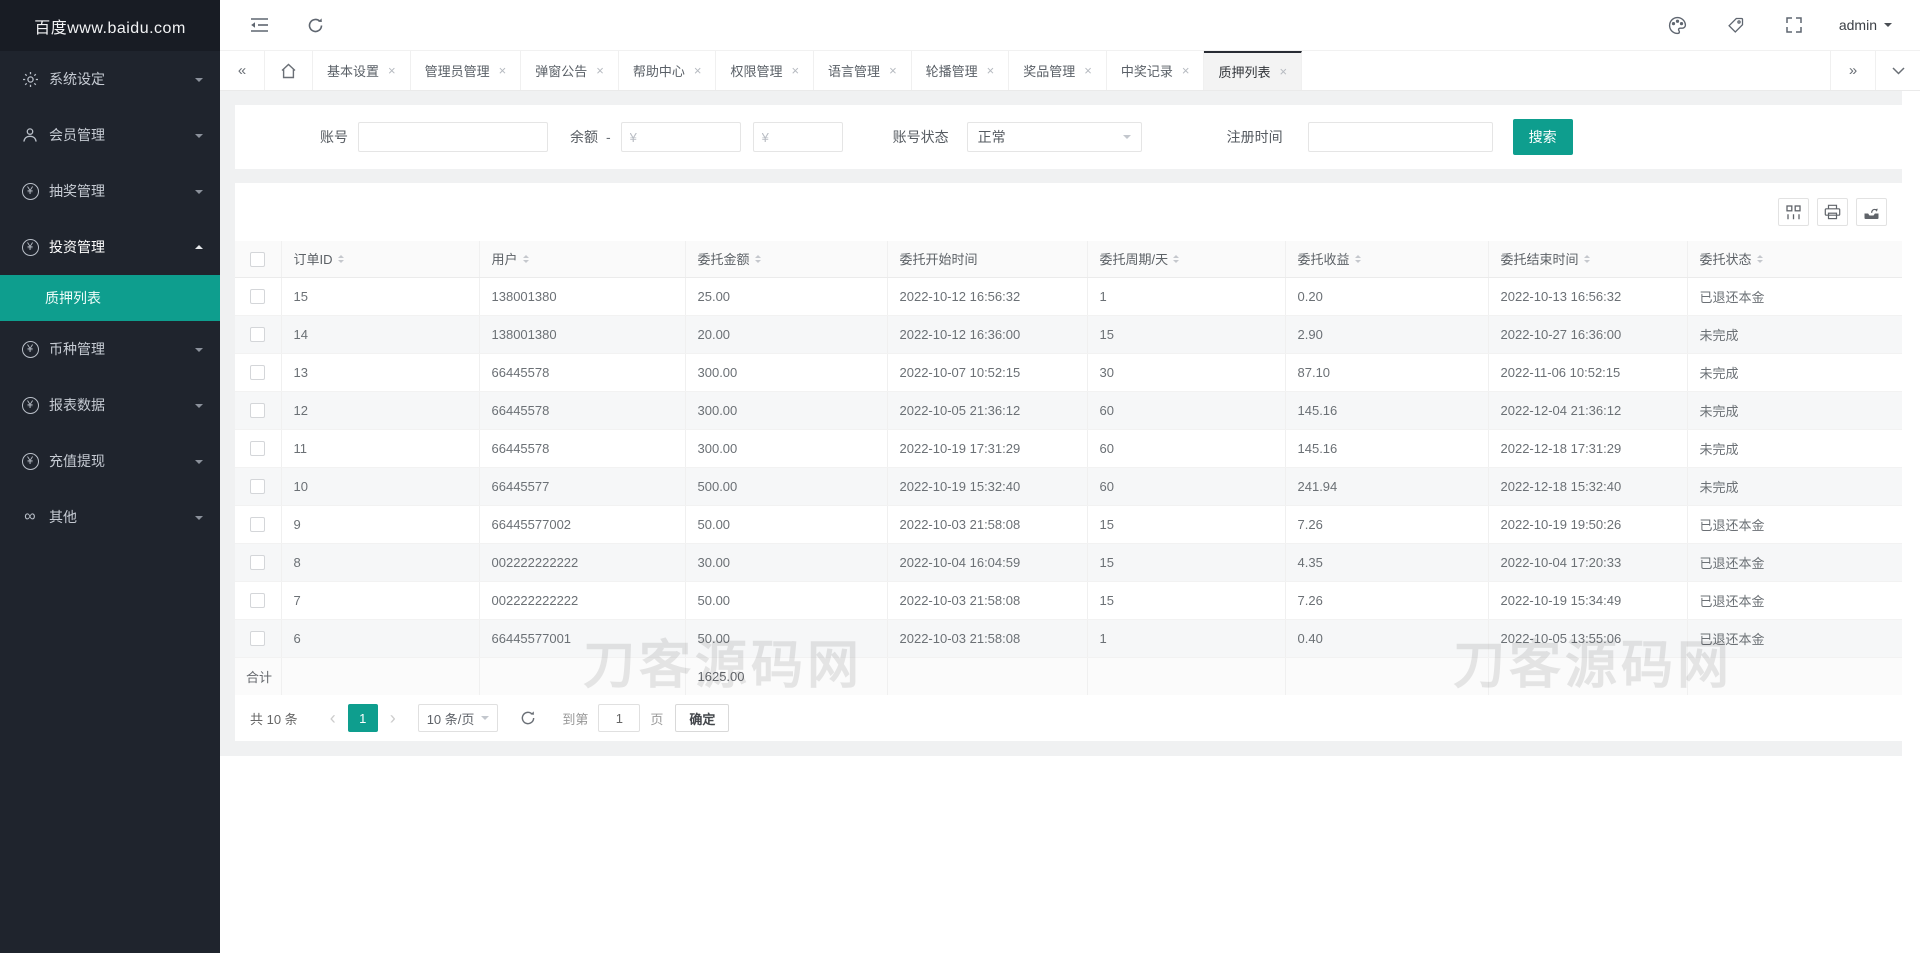 This screenshot has height=953, width=1920. I want to click on tab-winning-records: 中奖记录 ×, so click(1156, 70).